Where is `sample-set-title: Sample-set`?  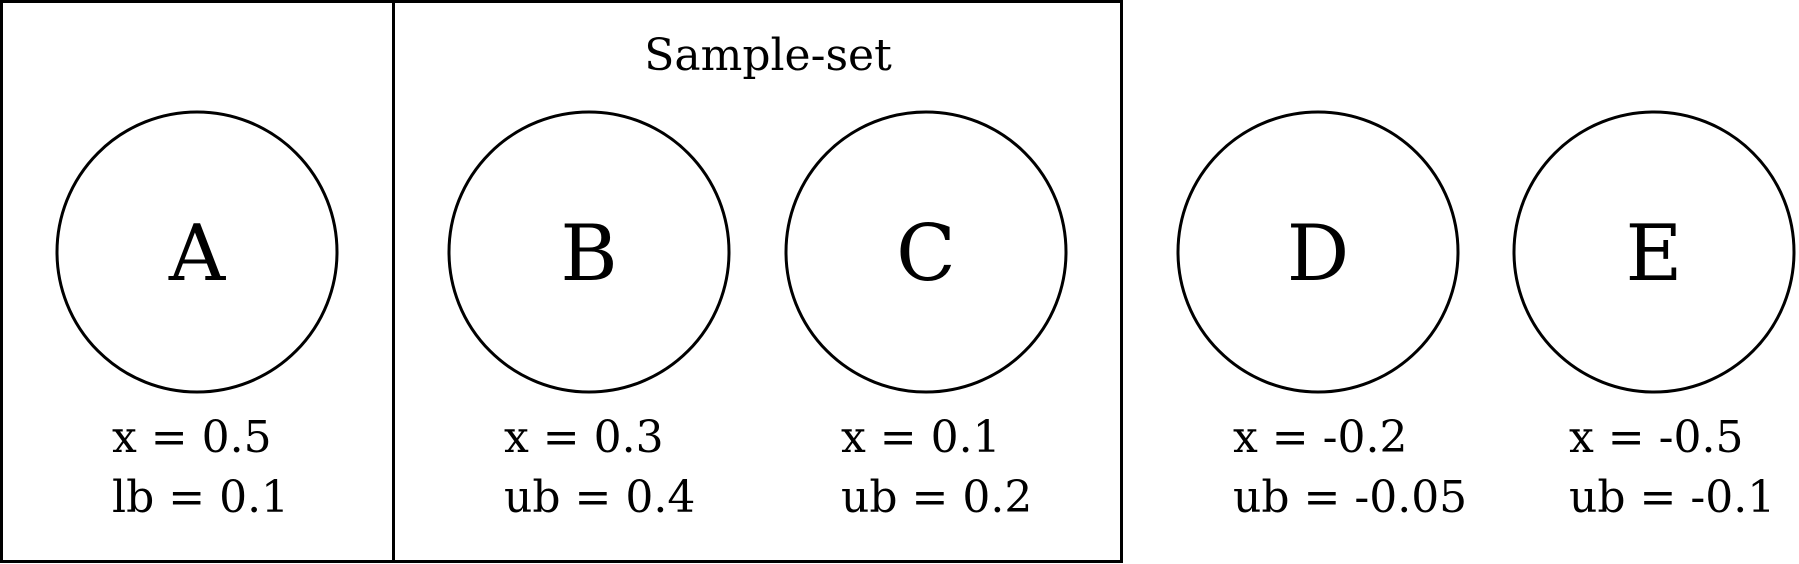
sample-set-title: Sample-set is located at coordinates (768, 55).